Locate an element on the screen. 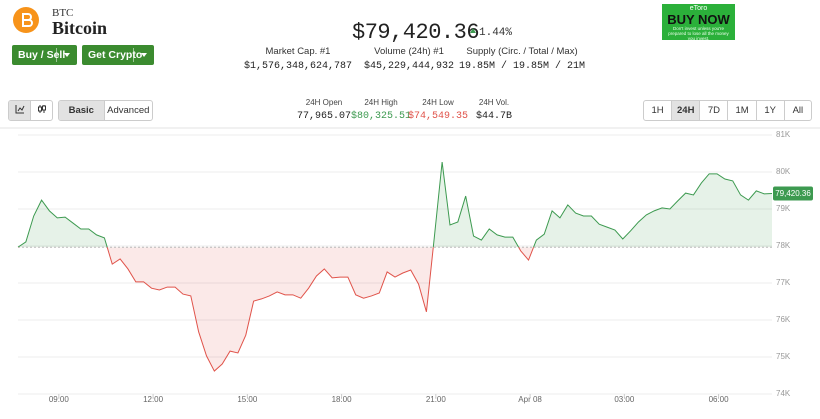  range-stat-label: 24H Open is located at coordinates (324, 102).